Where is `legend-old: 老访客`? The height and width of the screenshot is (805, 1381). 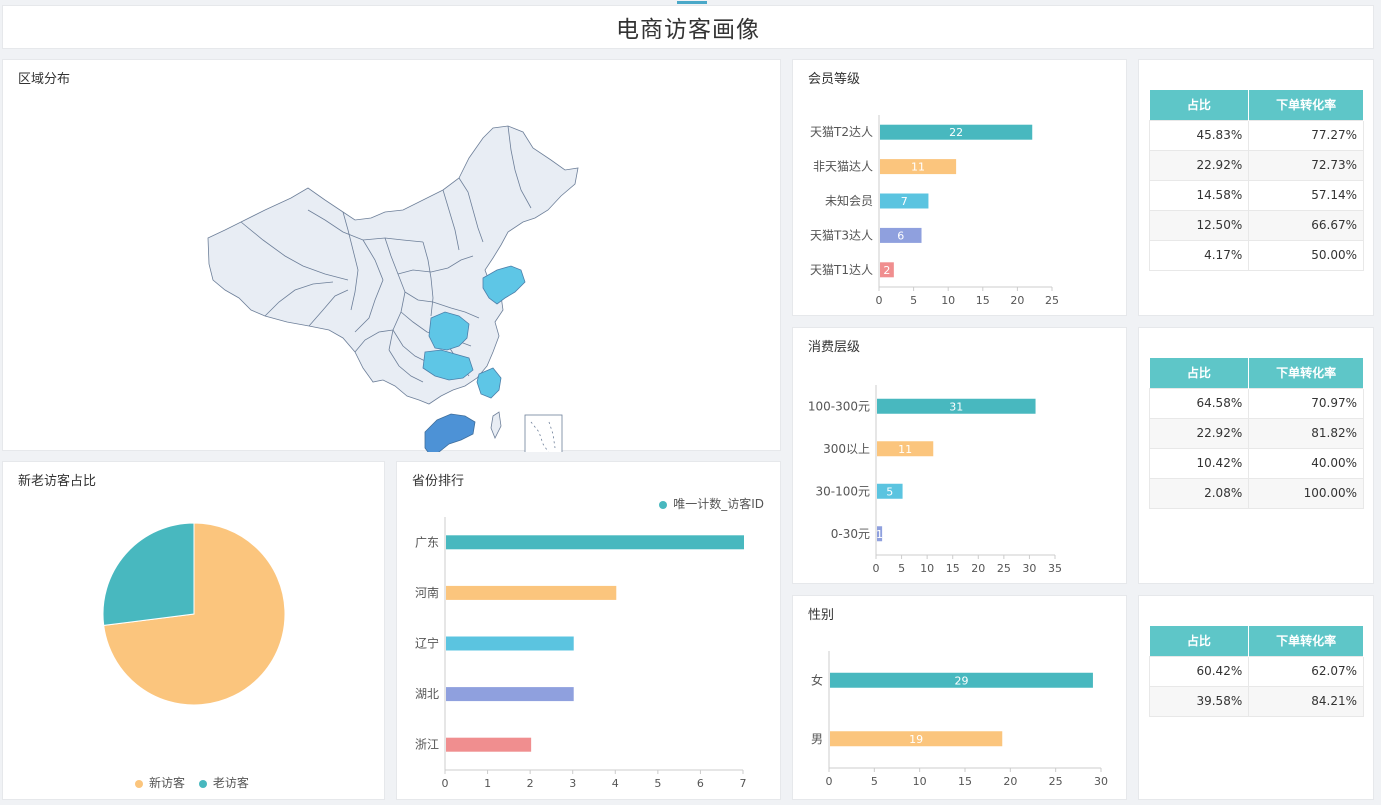
legend-old: 老访客 is located at coordinates (223, 783).